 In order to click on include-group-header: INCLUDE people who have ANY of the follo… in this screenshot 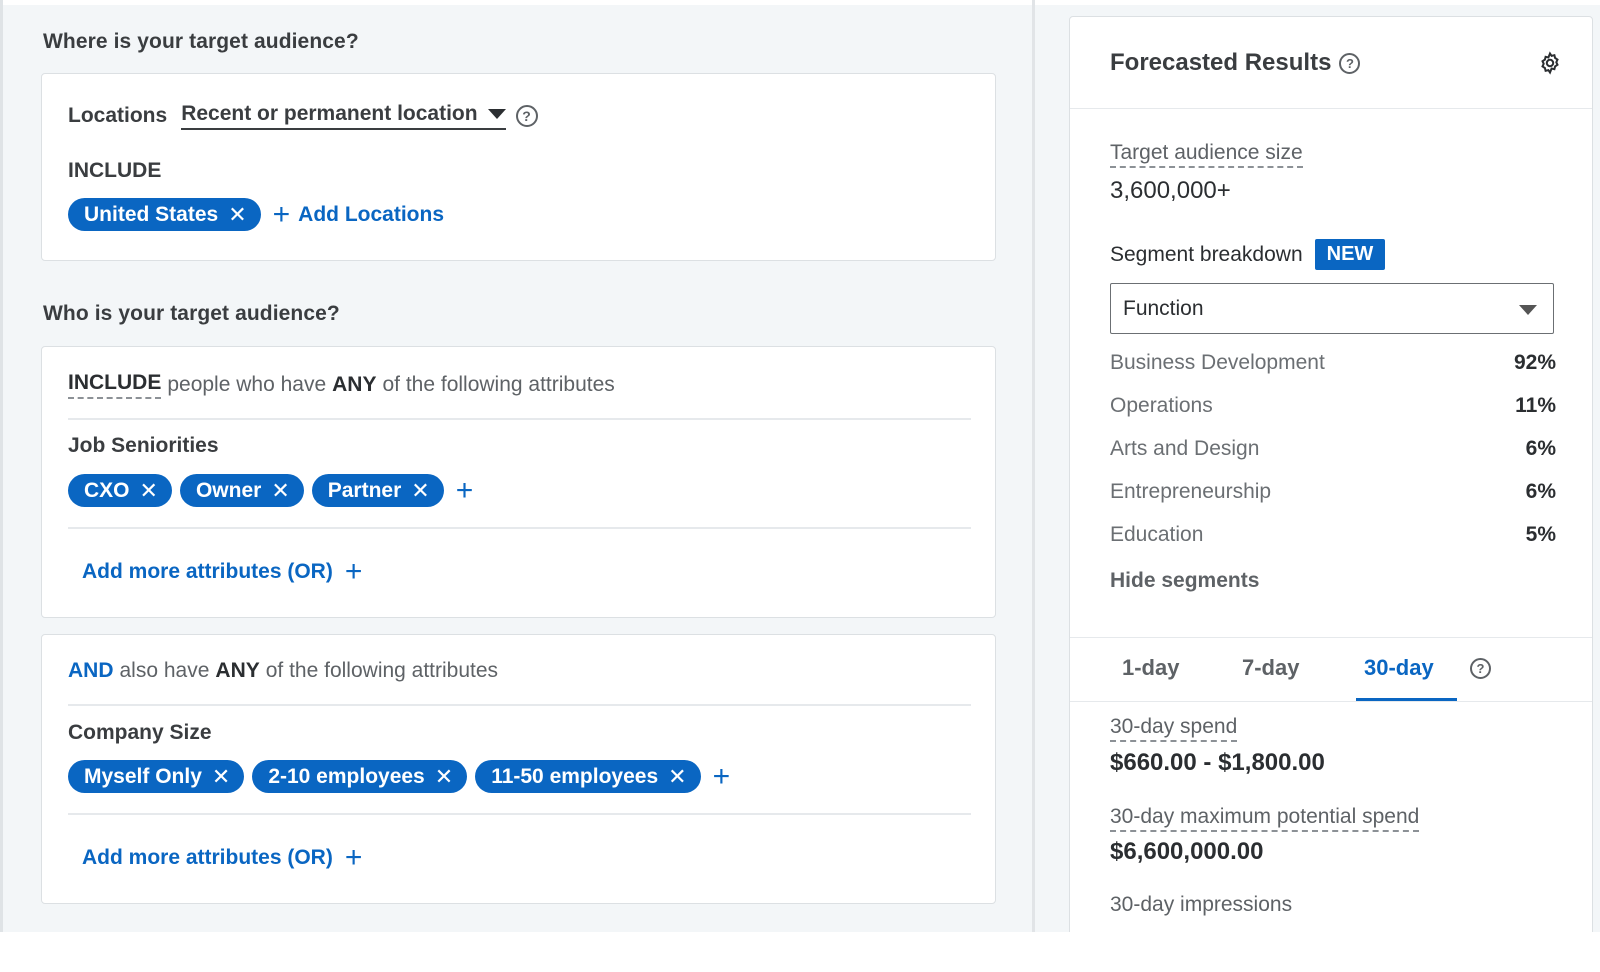, I will do `click(341, 385)`.